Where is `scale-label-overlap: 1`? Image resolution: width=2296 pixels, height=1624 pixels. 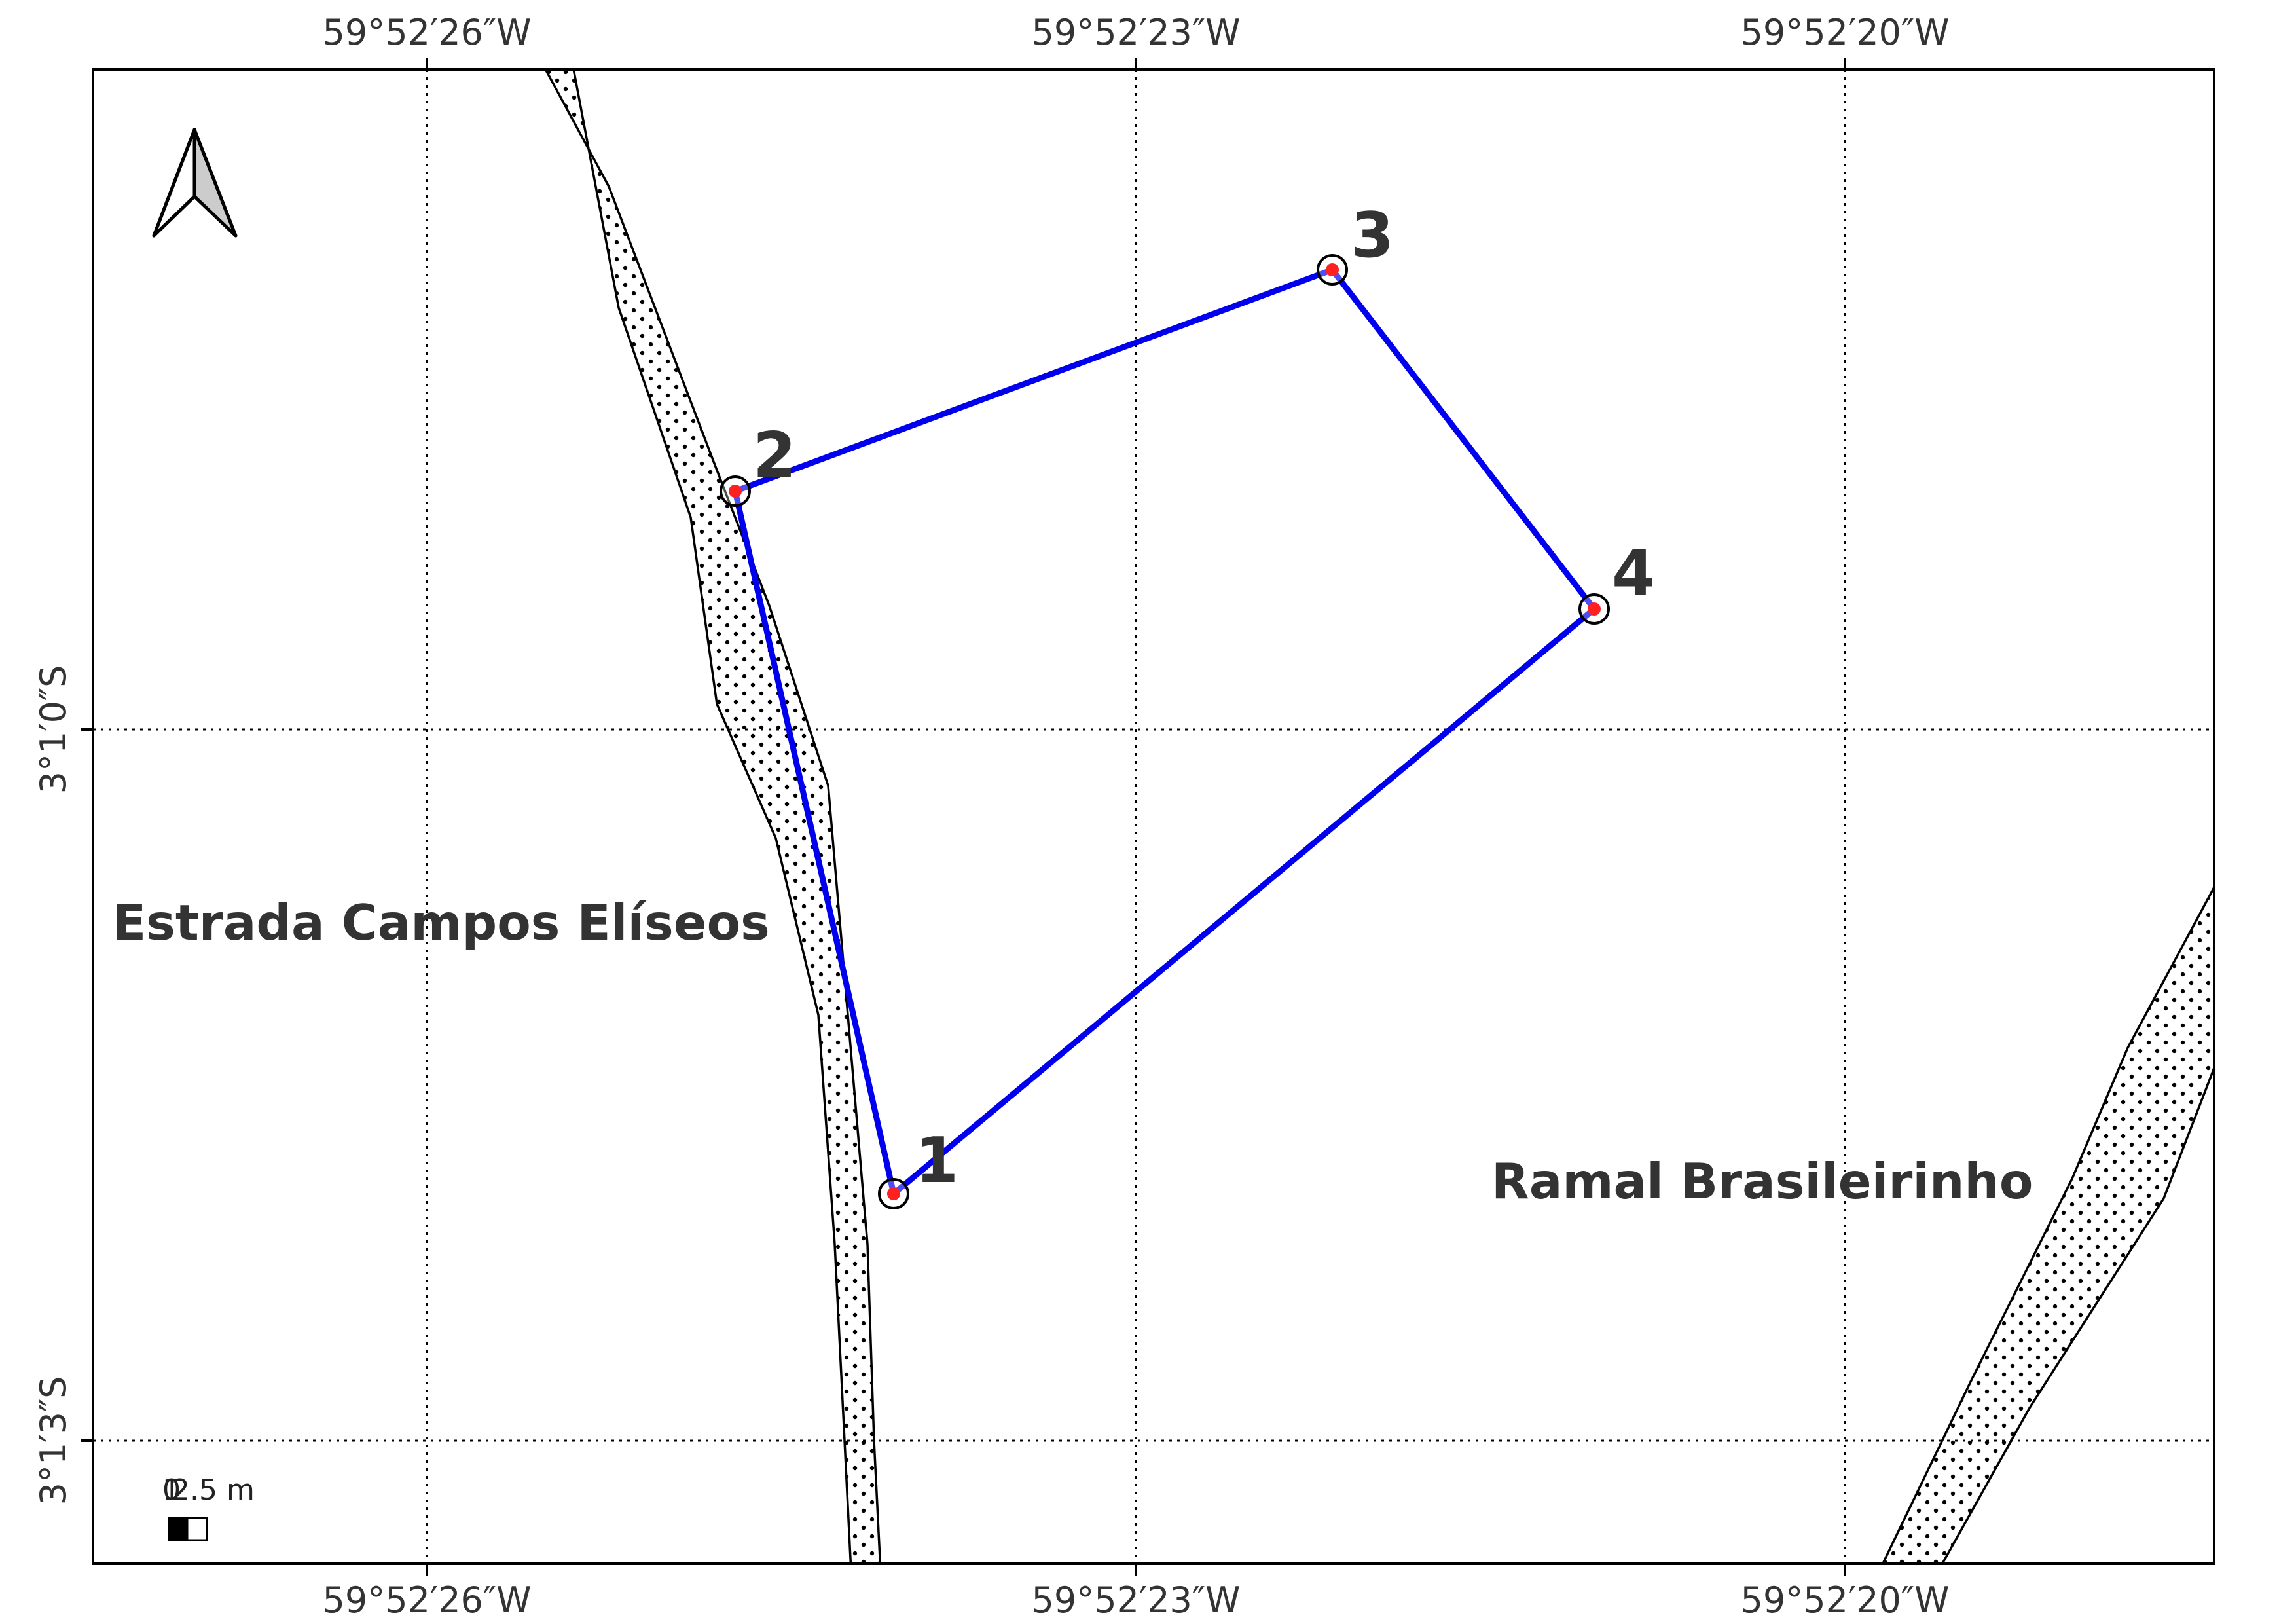
scale-label-overlap: 1 is located at coordinates (171, 1490).